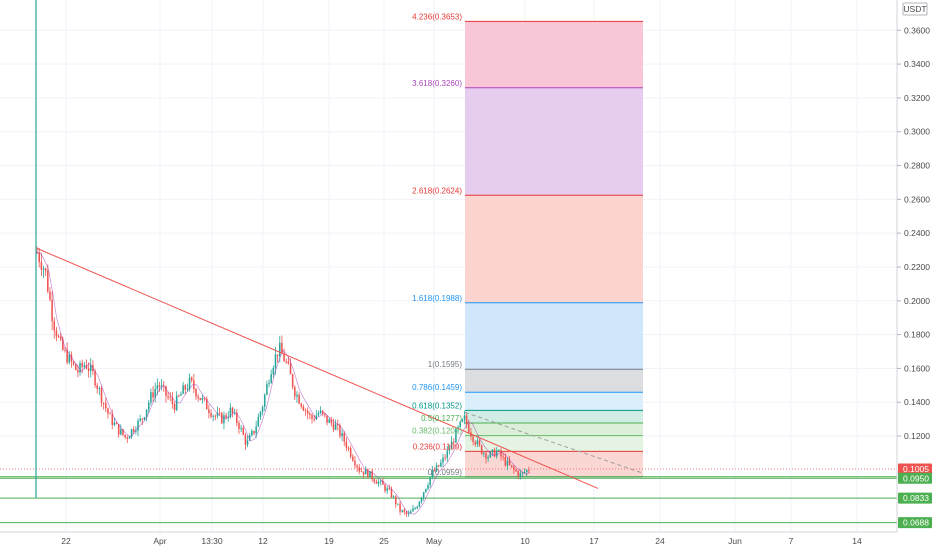 This screenshot has height=550, width=932. What do you see at coordinates (917, 267) in the screenshot?
I see `y-tick-label: 0.2200` at bounding box center [917, 267].